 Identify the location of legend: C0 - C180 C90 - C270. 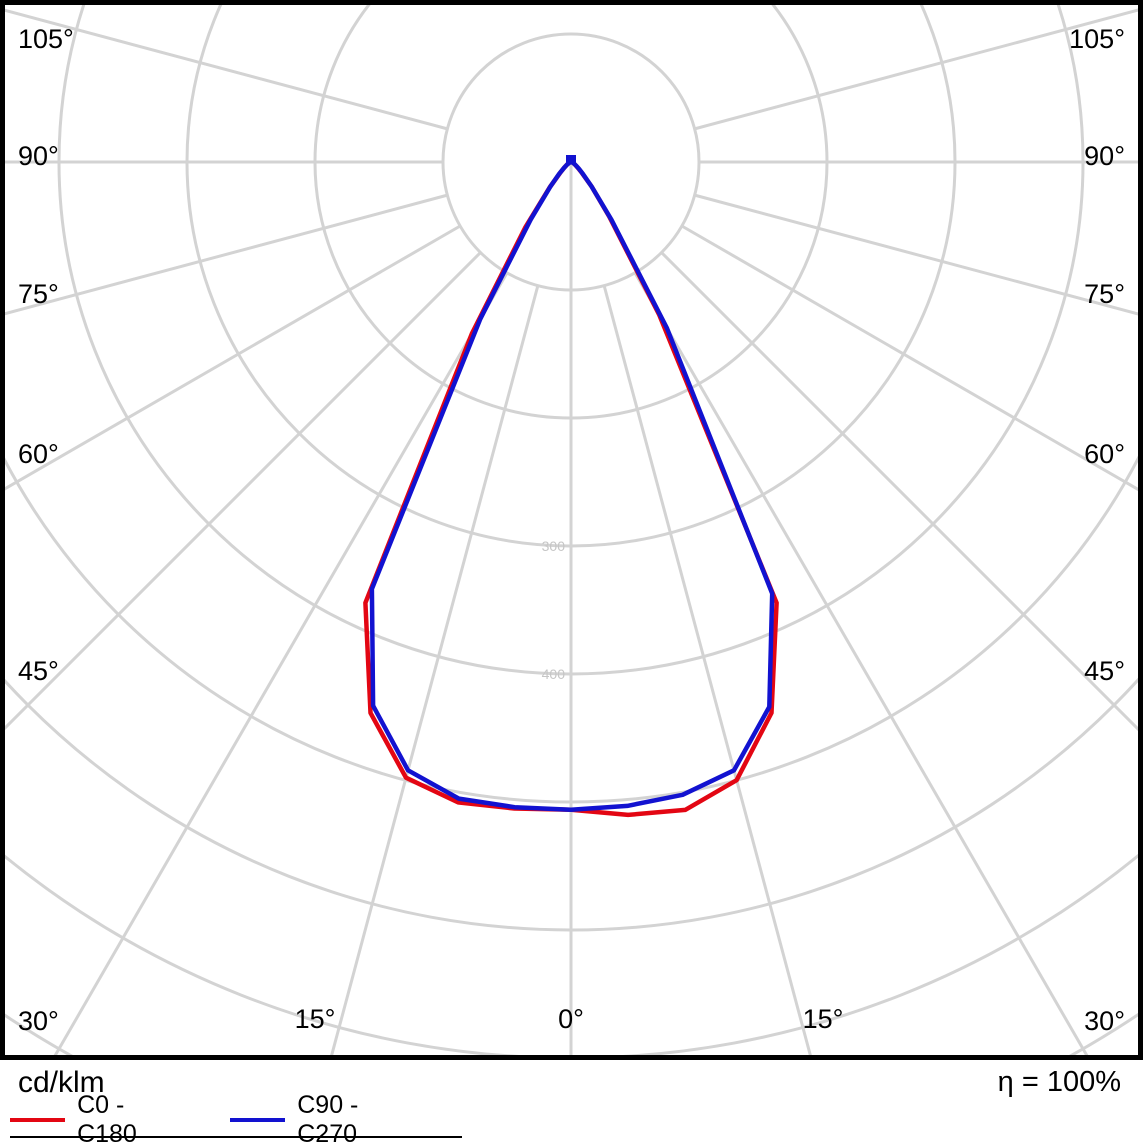
(236, 1117).